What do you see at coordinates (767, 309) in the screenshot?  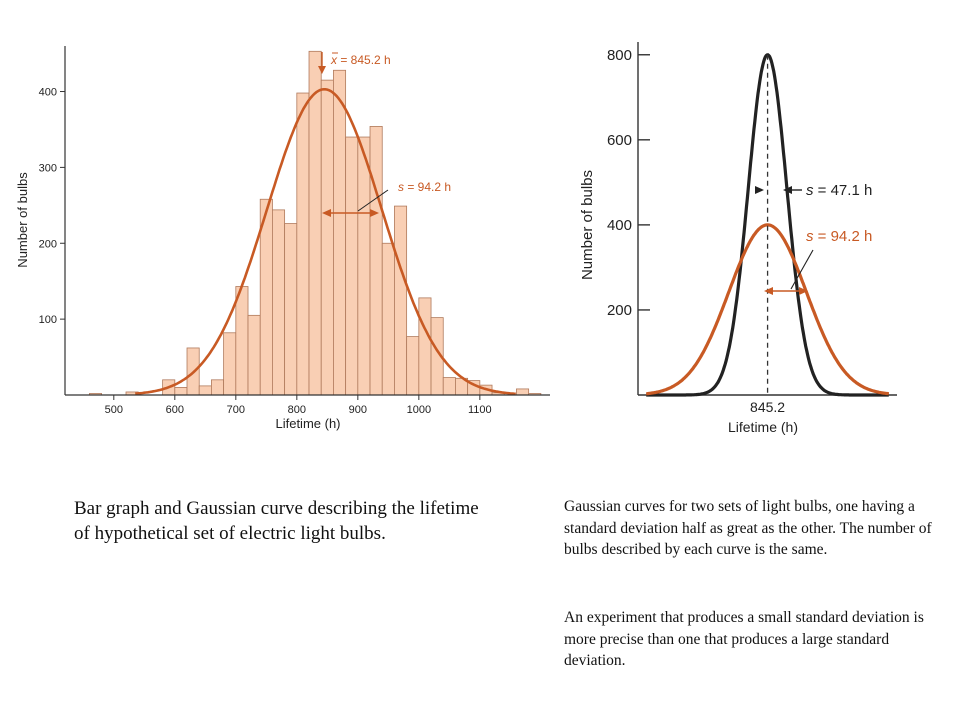 I see `gaussian-wide-curve` at bounding box center [767, 309].